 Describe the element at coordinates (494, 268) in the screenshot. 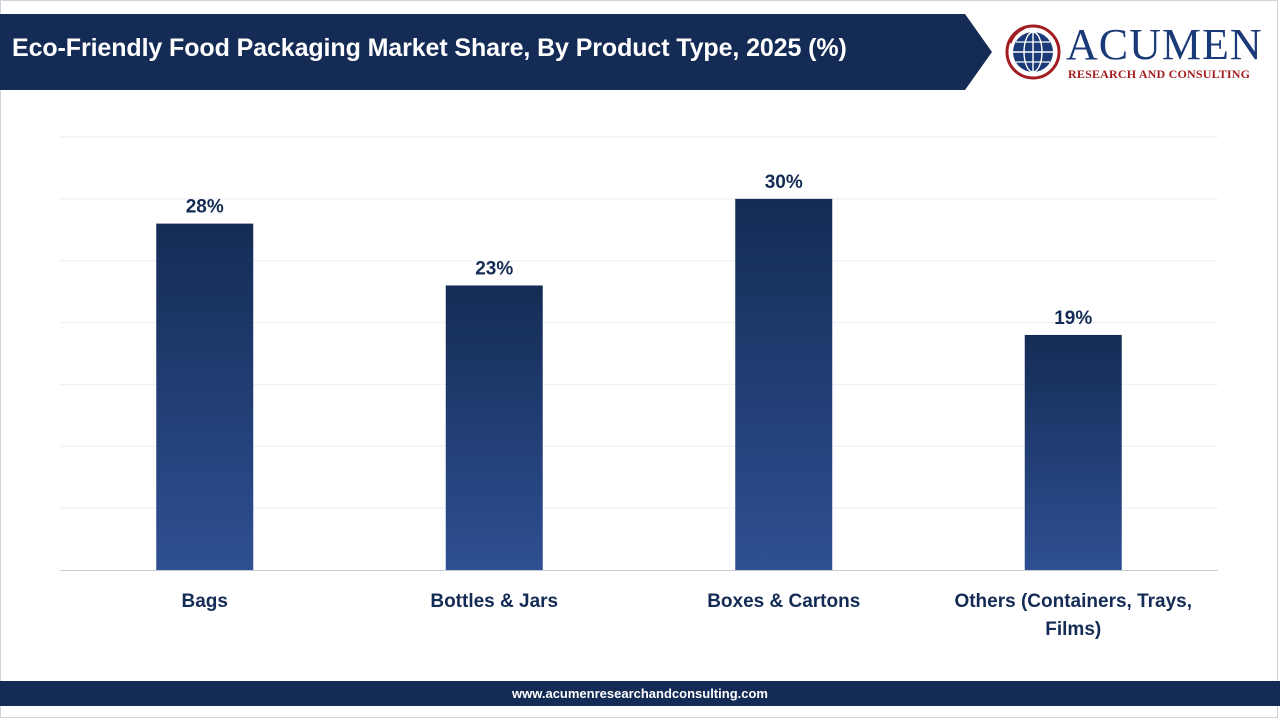

I see `data-label: 23%` at that location.